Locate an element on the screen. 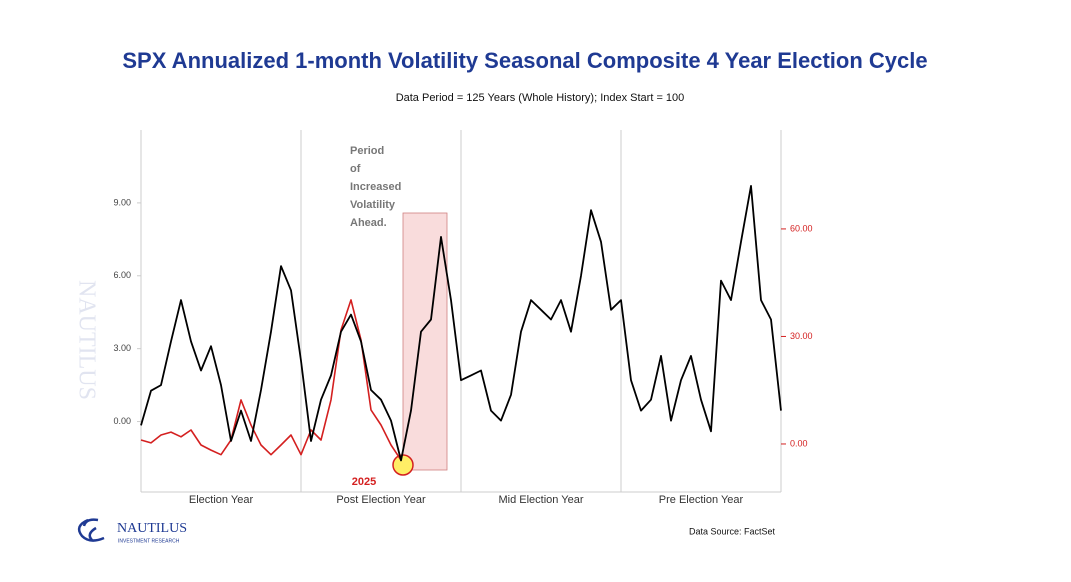 The image size is (1071, 582). watermark-text: NAUTILUS is located at coordinates (86, 340).